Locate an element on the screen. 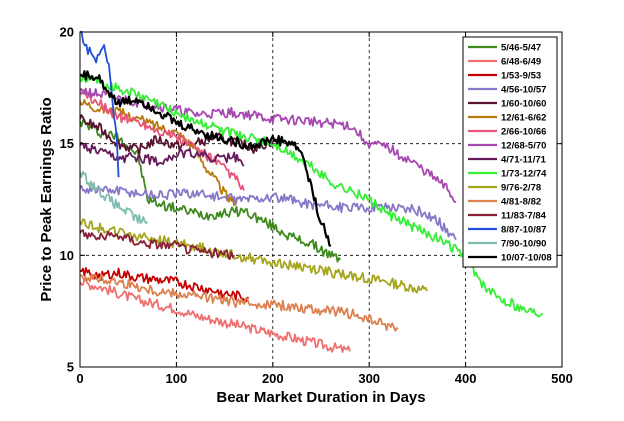  y-axis-label: Price to Peak Earnings Ratio is located at coordinates (46, 199).